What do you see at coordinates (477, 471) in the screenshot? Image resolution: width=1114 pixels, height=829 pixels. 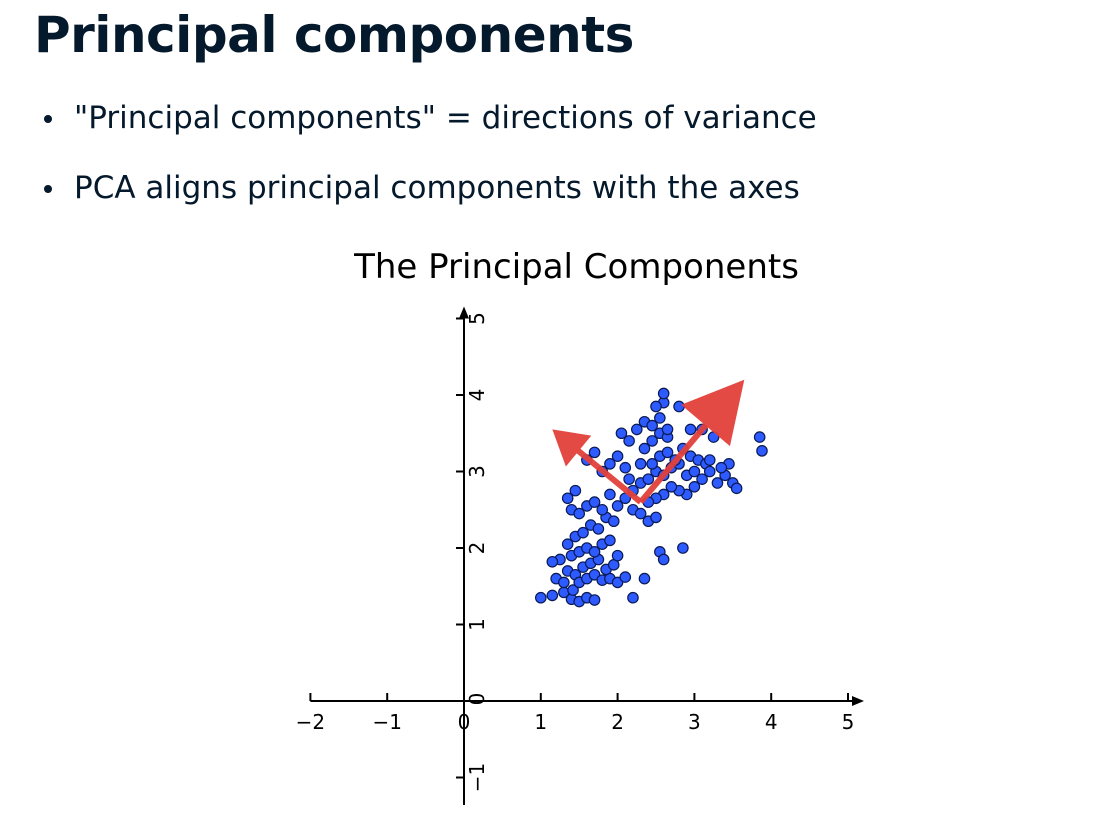 I see `y-tick-label: 3` at bounding box center [477, 471].